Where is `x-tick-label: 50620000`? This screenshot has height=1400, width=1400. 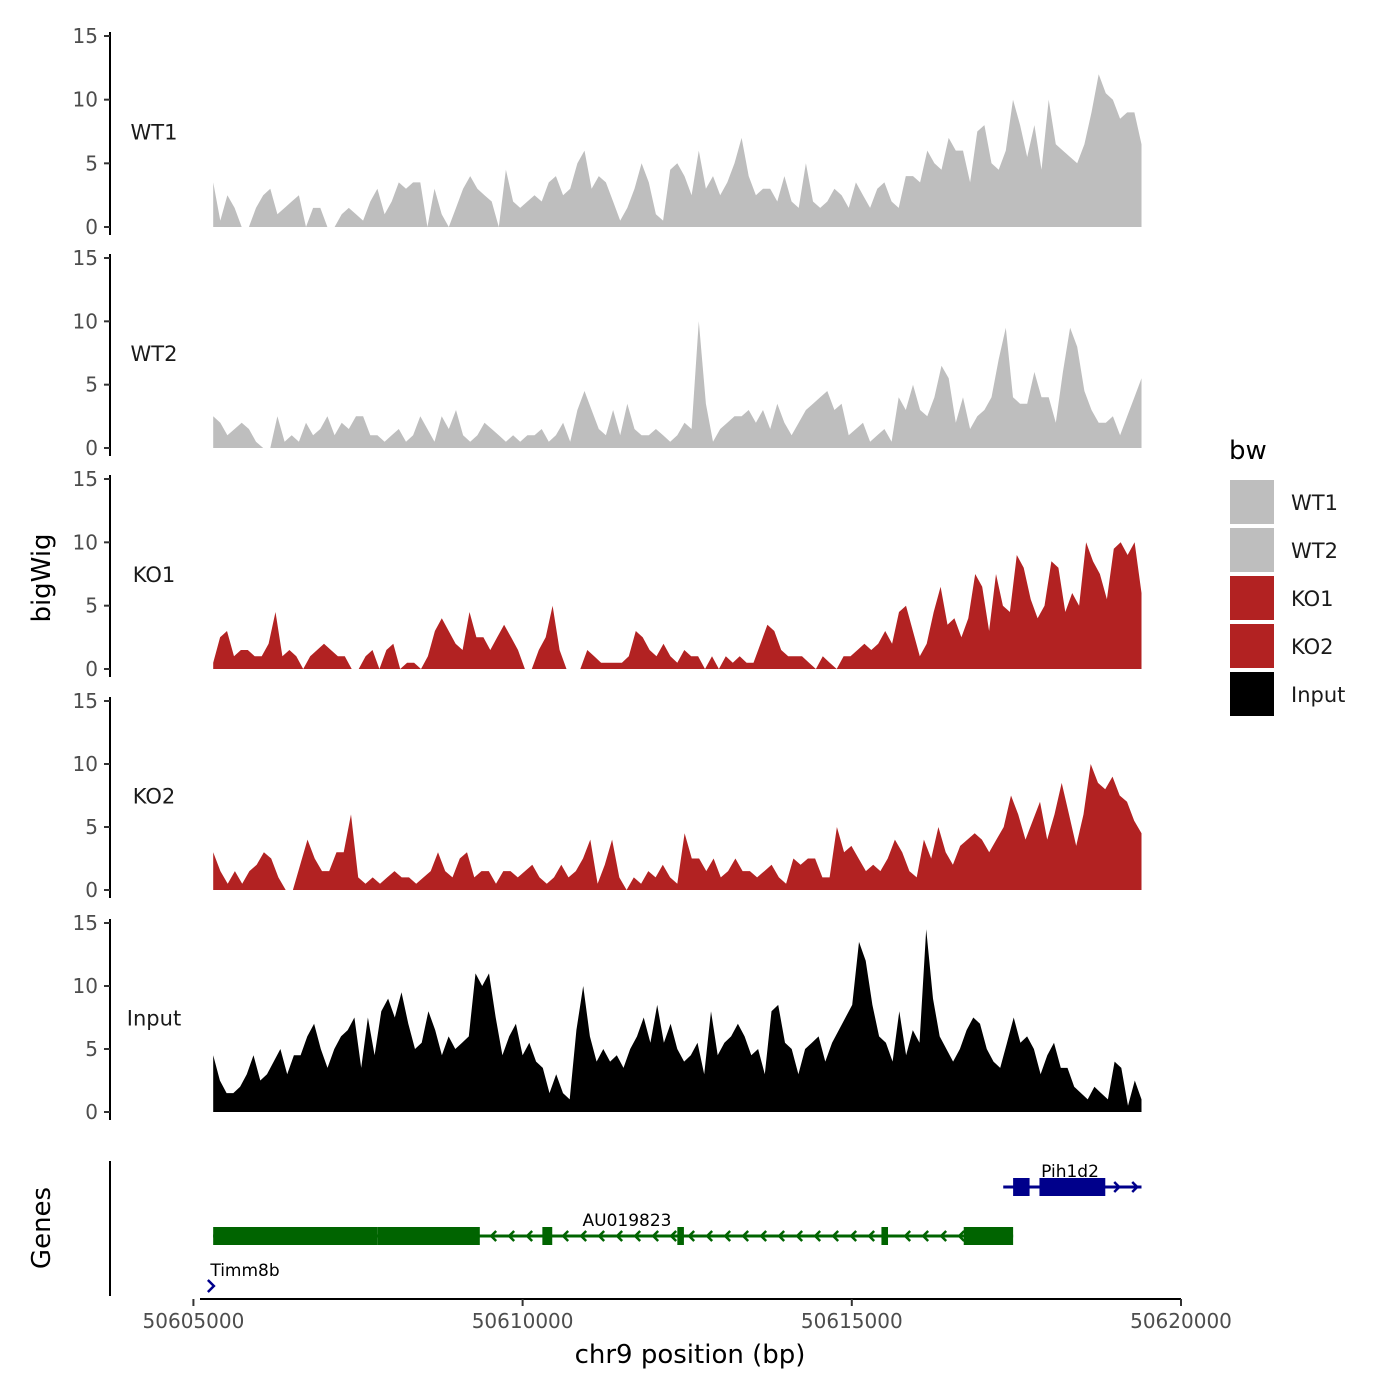
x-tick-label: 50620000 is located at coordinates (1181, 1321).